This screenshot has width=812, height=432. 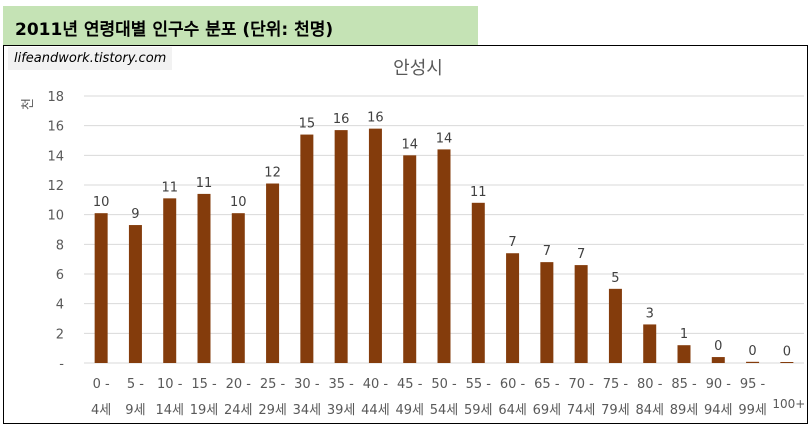 What do you see at coordinates (307, 410) in the screenshot?
I see `x-tick-label: 34세` at bounding box center [307, 410].